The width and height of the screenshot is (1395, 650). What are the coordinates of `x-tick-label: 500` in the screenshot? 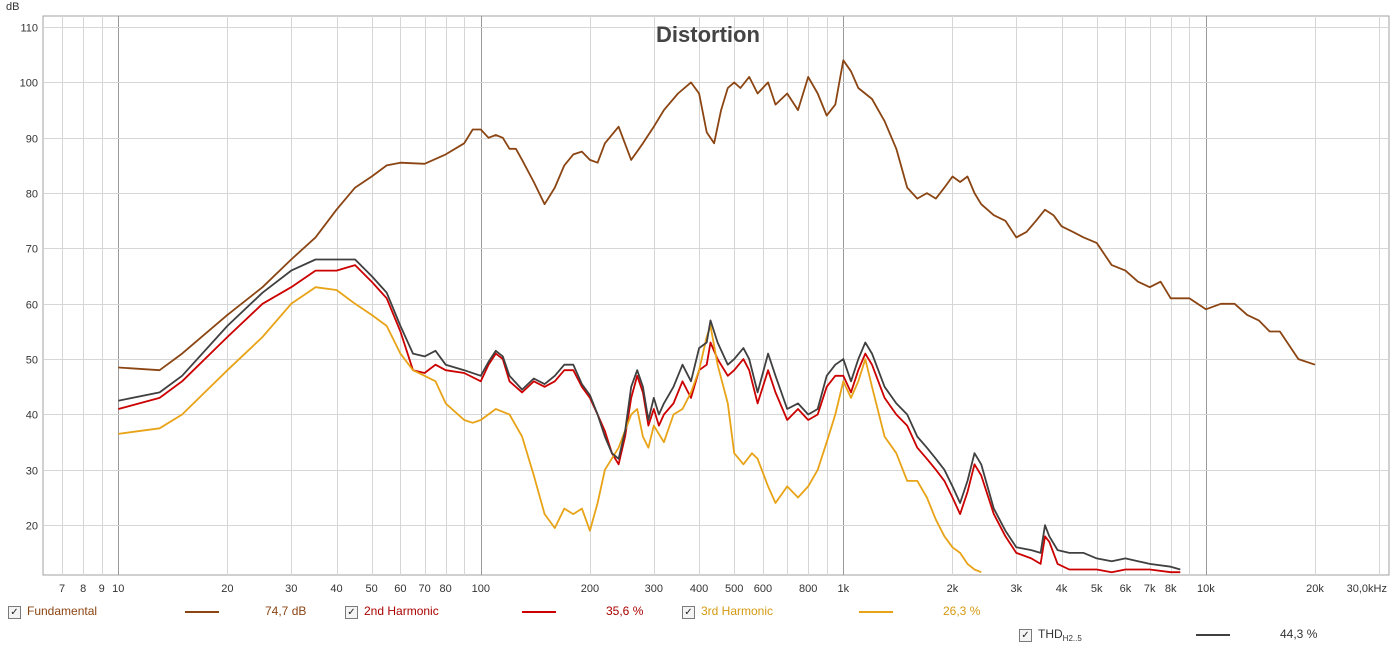 It's located at (734, 589).